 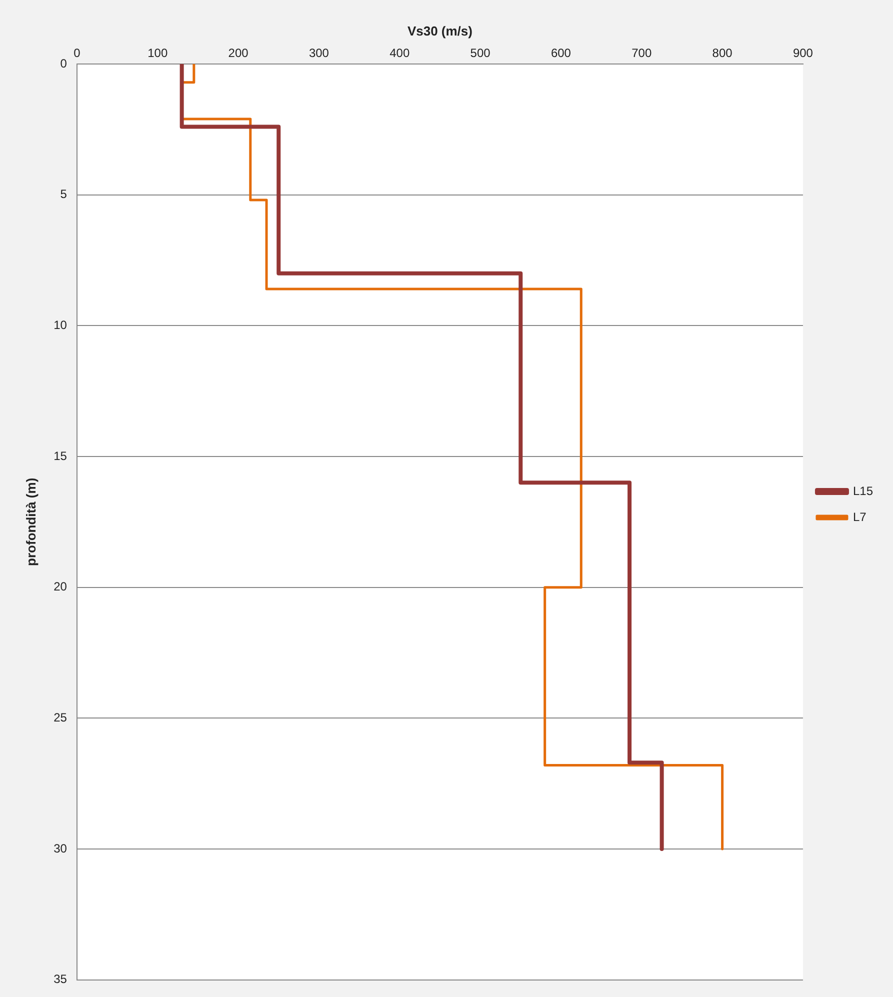 What do you see at coordinates (863, 491) in the screenshot?
I see `legend-label: L15` at bounding box center [863, 491].